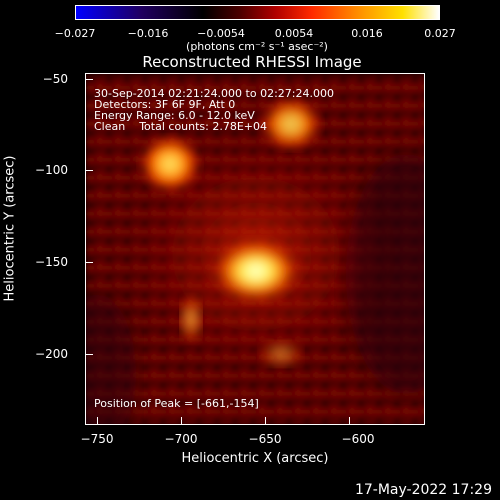 The image size is (500, 500). I want to click on colorbar-tick: −0.016, so click(148, 33).